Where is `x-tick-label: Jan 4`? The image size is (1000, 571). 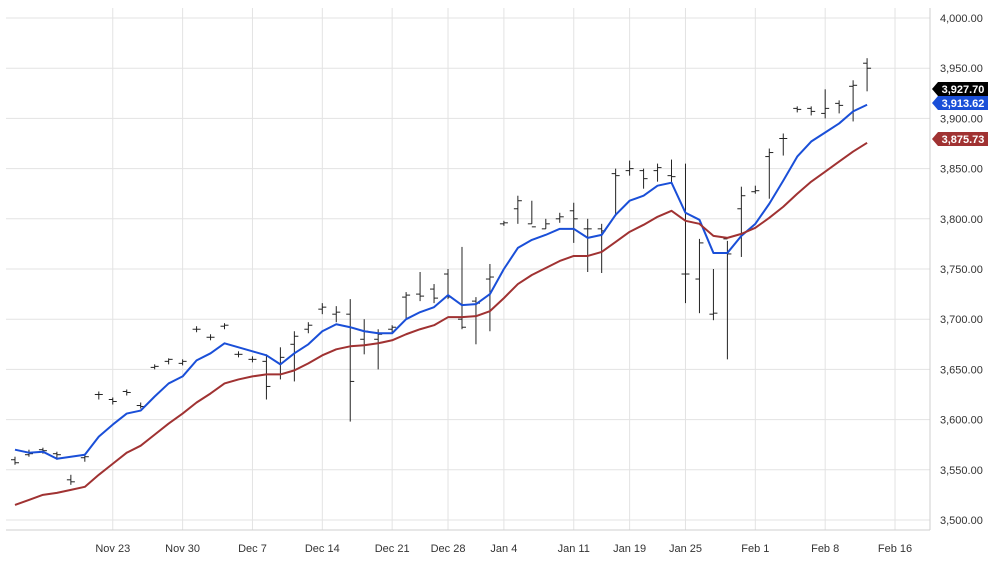 x-tick-label: Jan 4 is located at coordinates (503, 549).